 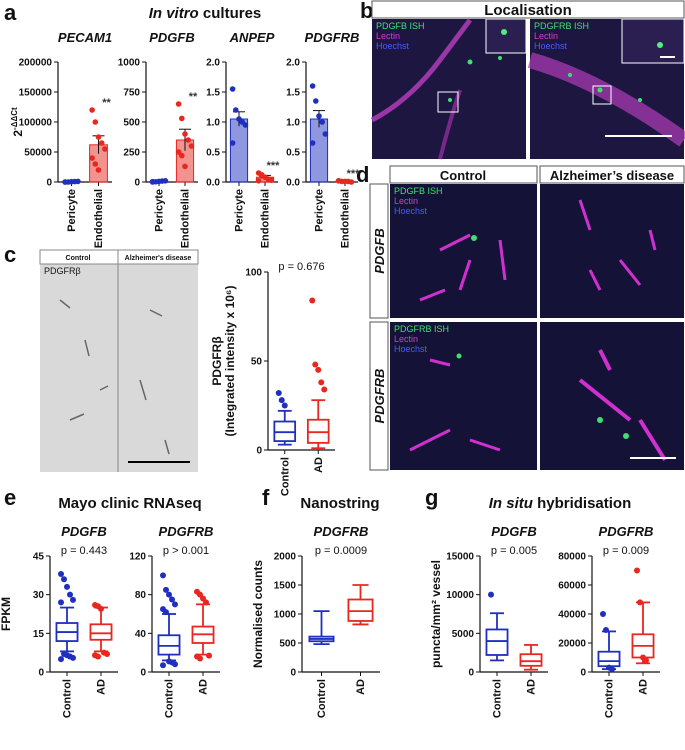 I want to click on column-header: Control, so click(x=463, y=175).